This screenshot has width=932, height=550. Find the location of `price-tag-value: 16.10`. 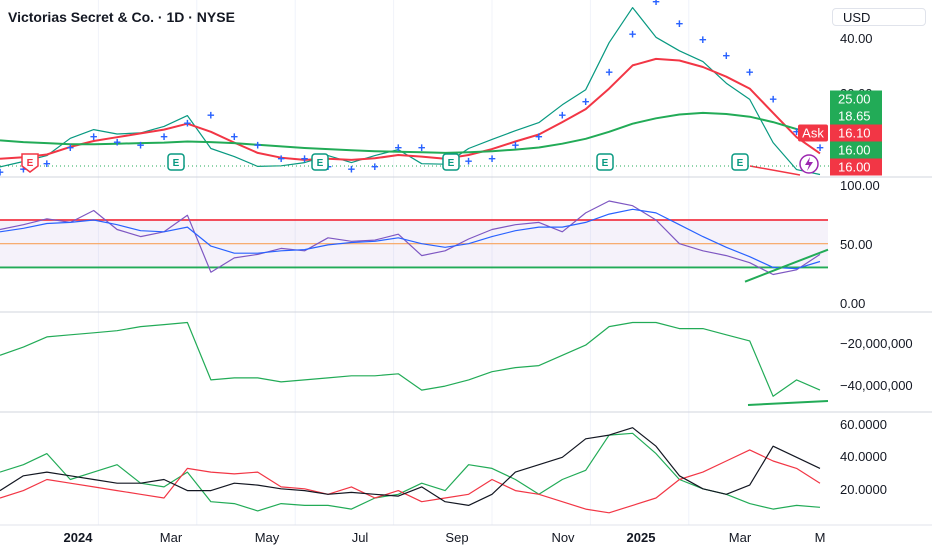

price-tag-value: 16.10 is located at coordinates (854, 133).